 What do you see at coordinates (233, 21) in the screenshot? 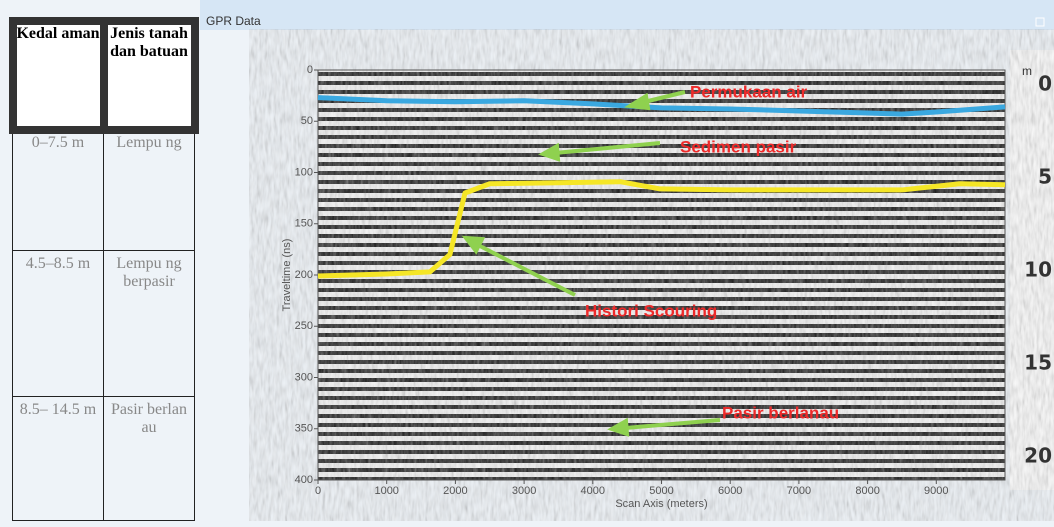
I see `window-title: GPR Data` at bounding box center [233, 21].